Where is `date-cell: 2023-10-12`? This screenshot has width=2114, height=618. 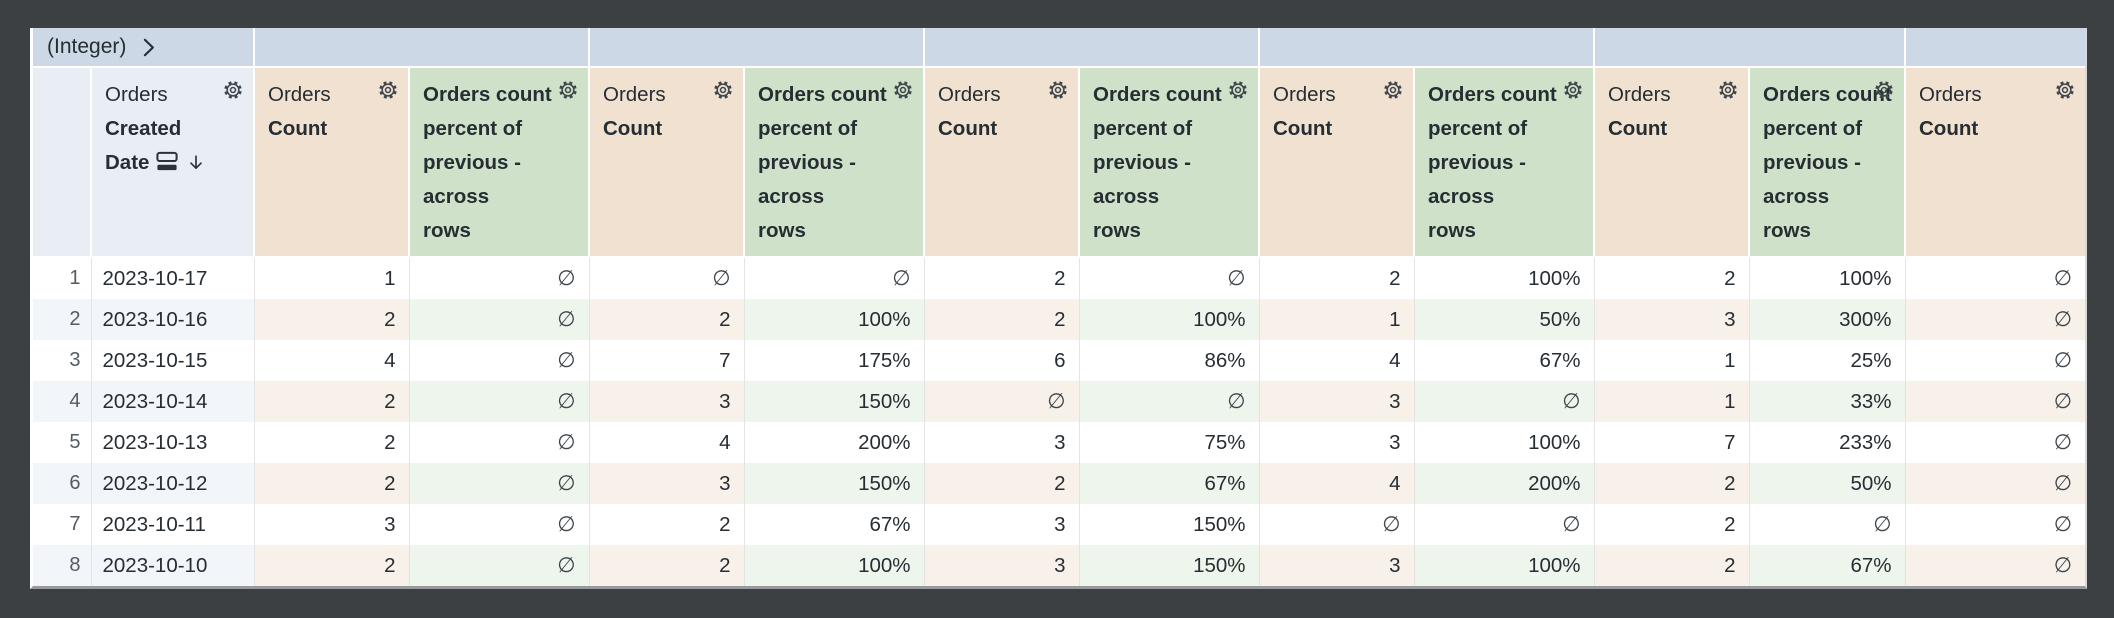
date-cell: 2023-10-12 is located at coordinates (172, 483).